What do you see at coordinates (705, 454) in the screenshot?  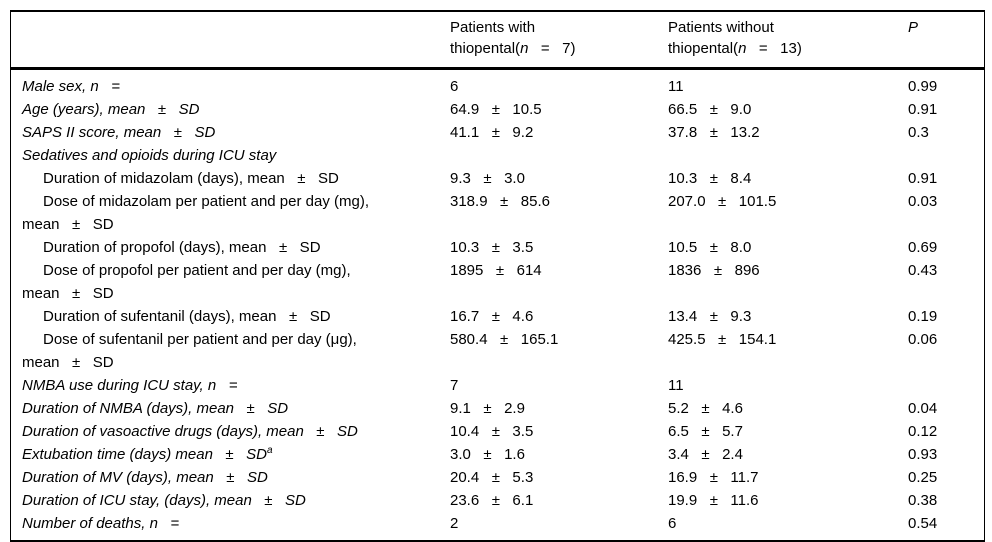 I see `value-without-thiopental: 3.4 ± 2.4` at bounding box center [705, 454].